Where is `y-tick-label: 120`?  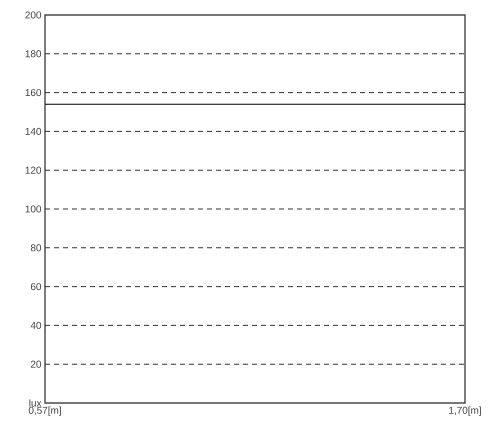
y-tick-label: 120 is located at coordinates (34, 170).